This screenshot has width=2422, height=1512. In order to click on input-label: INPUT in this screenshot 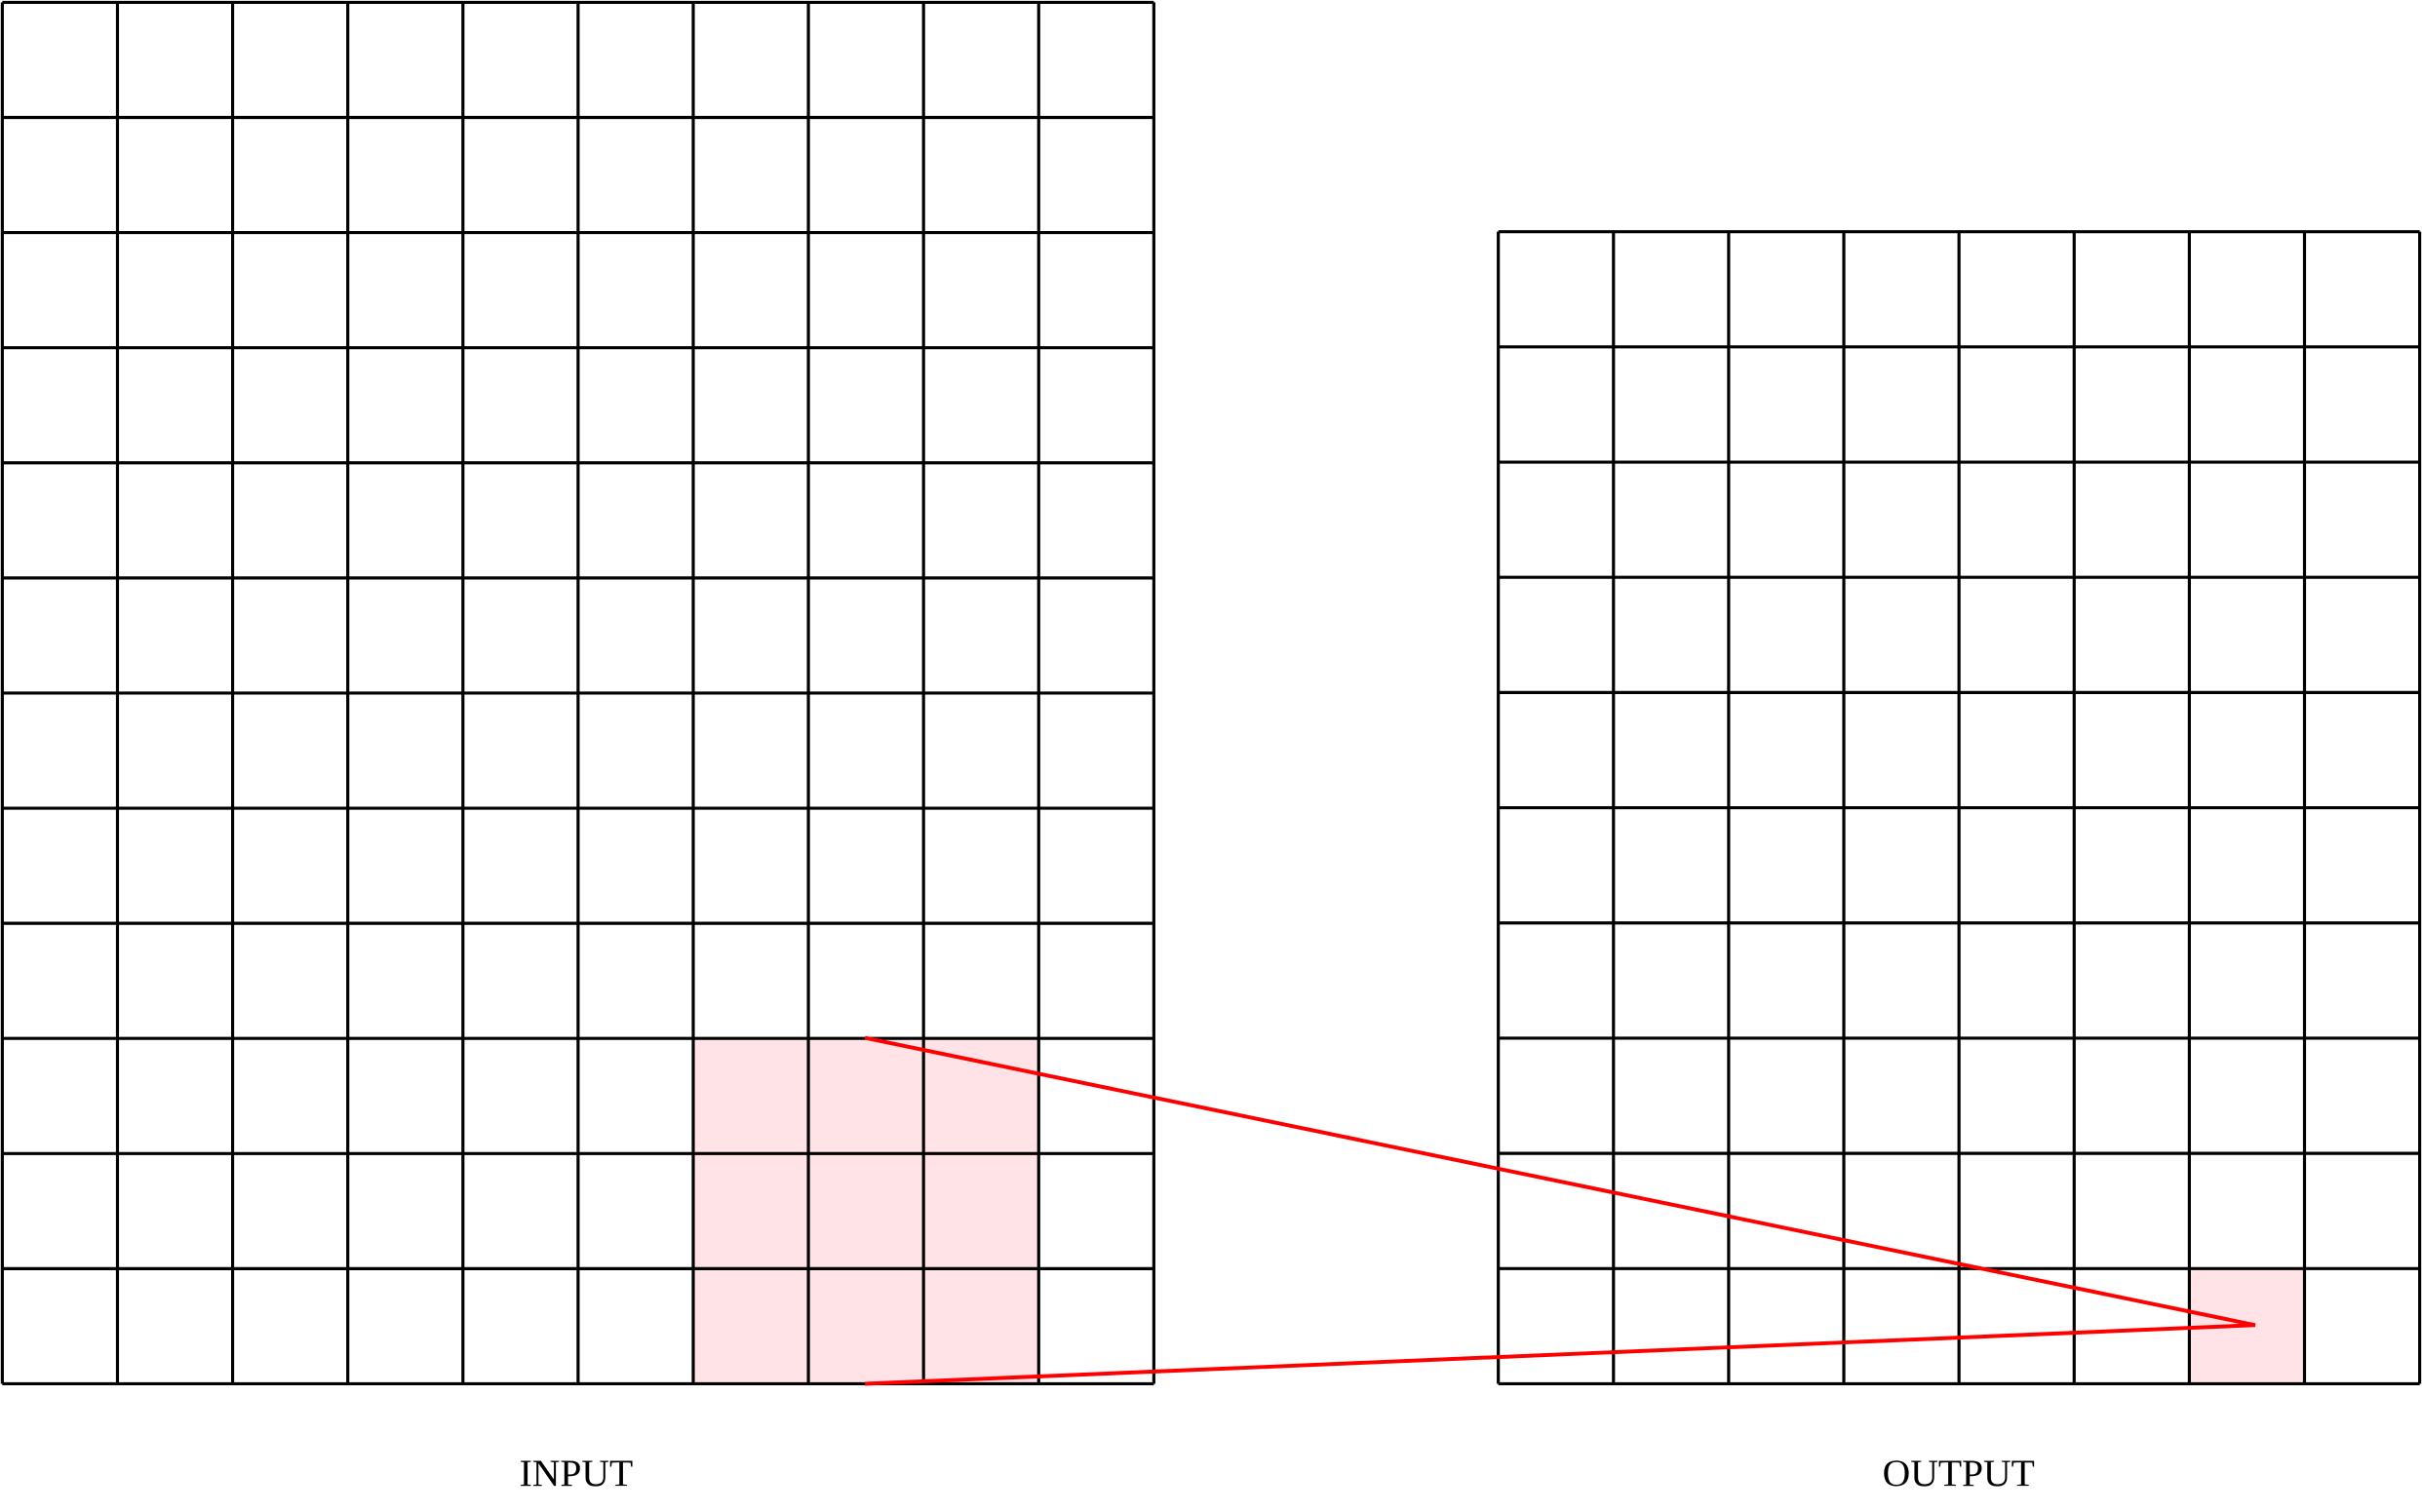, I will do `click(577, 1473)`.